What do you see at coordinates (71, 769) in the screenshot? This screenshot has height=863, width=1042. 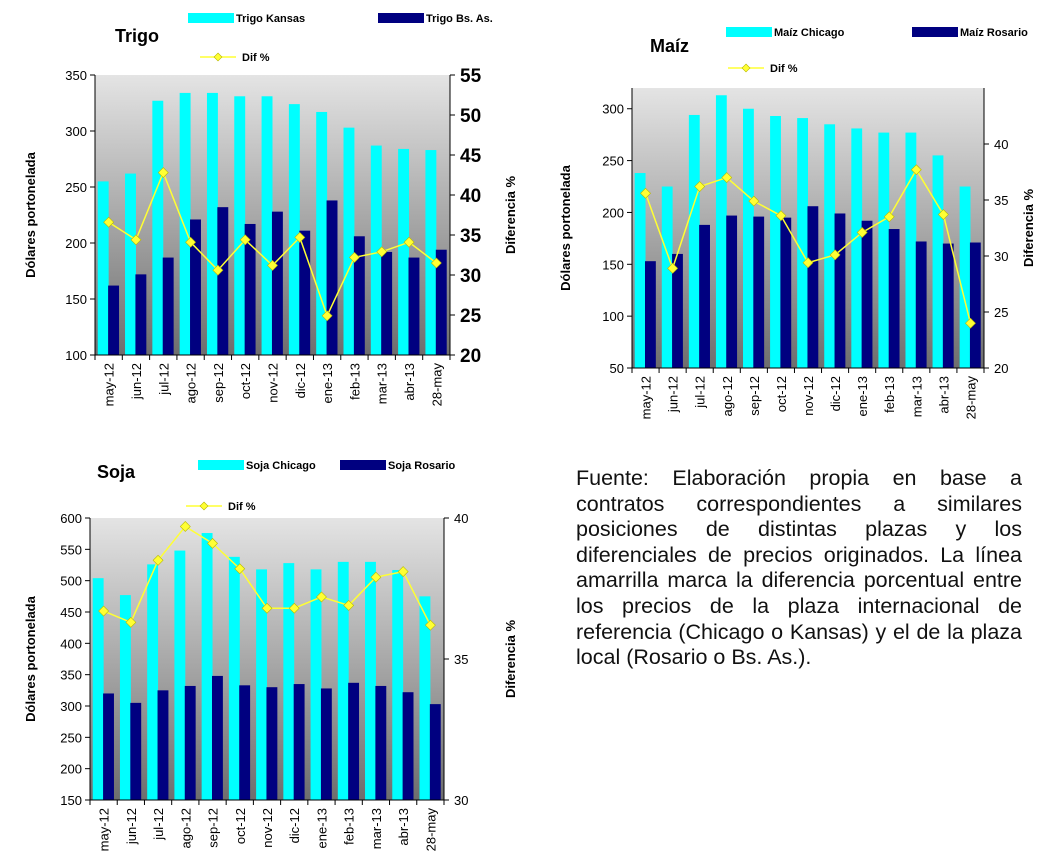 I see `soja-ytick-200: 200` at bounding box center [71, 769].